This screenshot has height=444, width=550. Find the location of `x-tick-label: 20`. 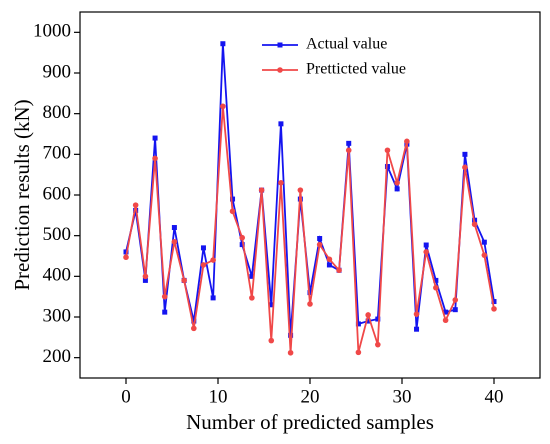

x-tick-label: 20 is located at coordinates (310, 396).